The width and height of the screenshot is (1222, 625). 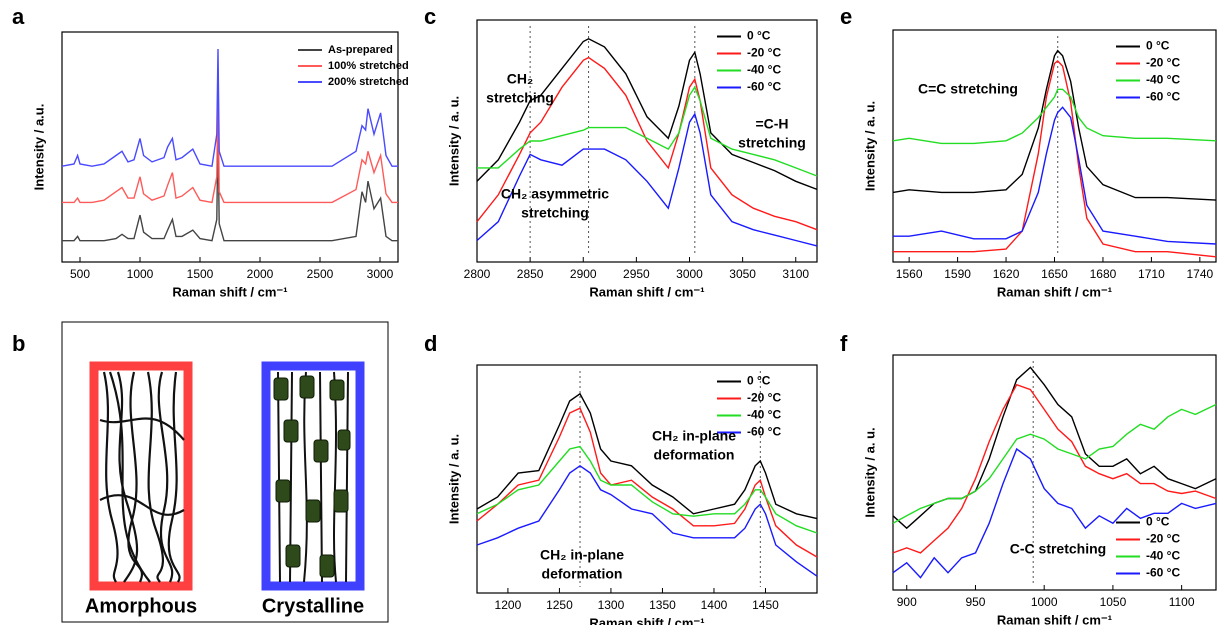 What do you see at coordinates (38, 147) in the screenshot?
I see `y-axis-label: Intensity / a.u.` at bounding box center [38, 147].